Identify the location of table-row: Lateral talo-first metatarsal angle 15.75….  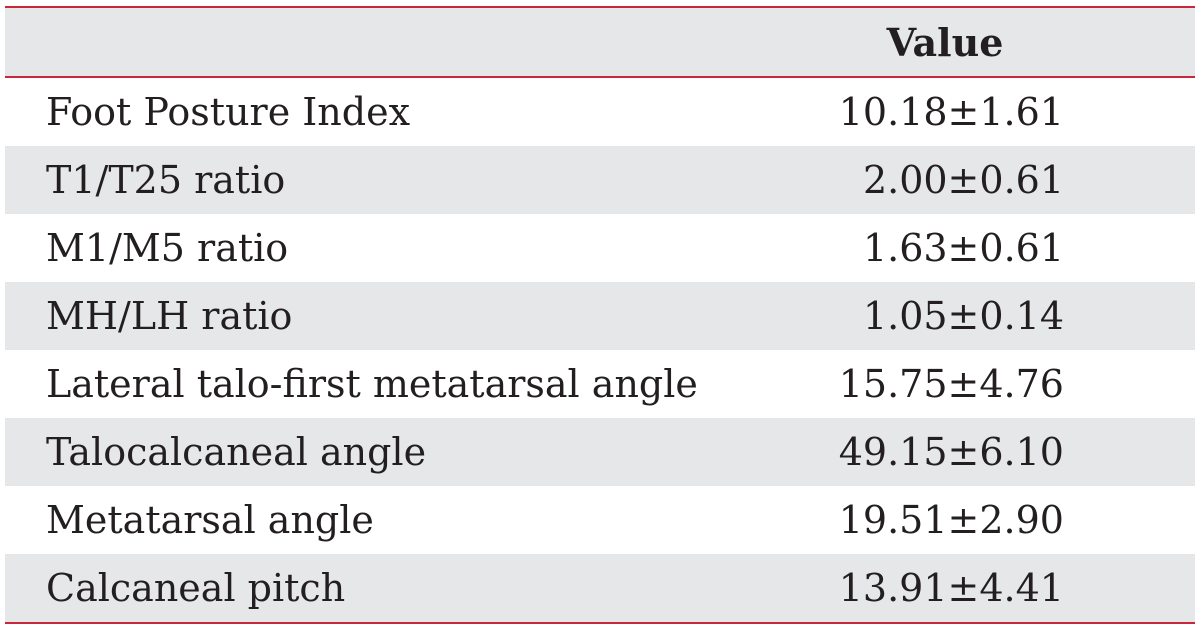
(600, 384).